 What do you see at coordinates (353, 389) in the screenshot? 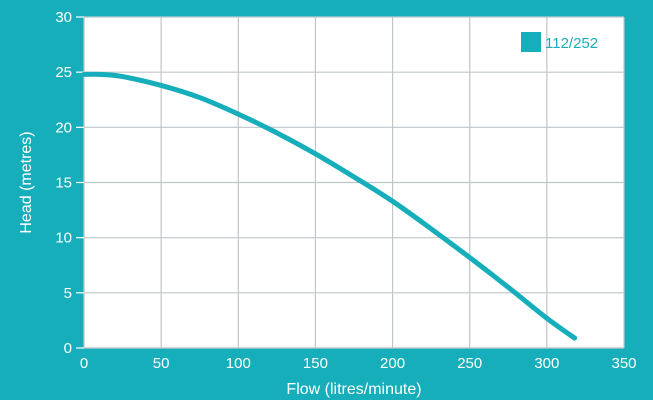
I see `x-axis-title: Flow (litres/minute)` at bounding box center [353, 389].